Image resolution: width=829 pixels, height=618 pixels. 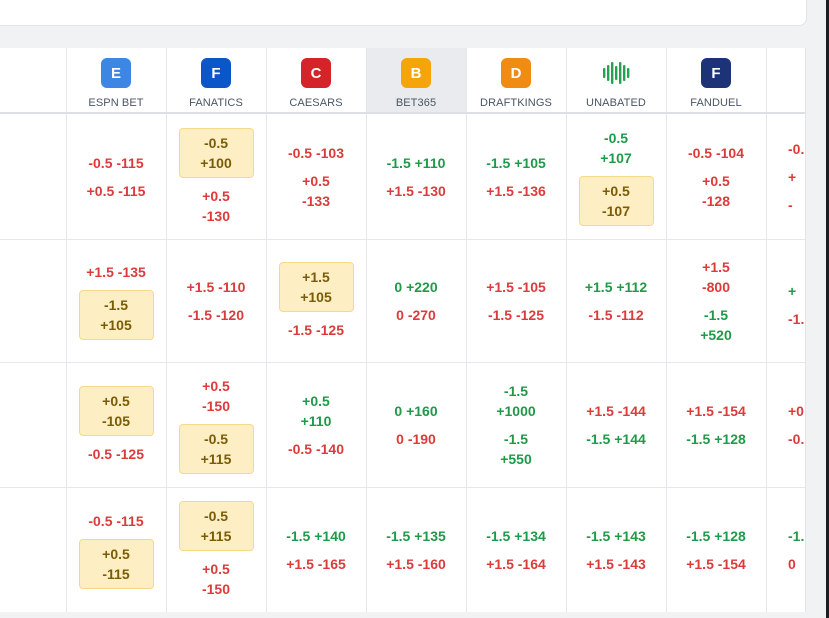 I want to click on odds-cell: -0.5 -103 +0.5 -133, so click(x=316, y=176).